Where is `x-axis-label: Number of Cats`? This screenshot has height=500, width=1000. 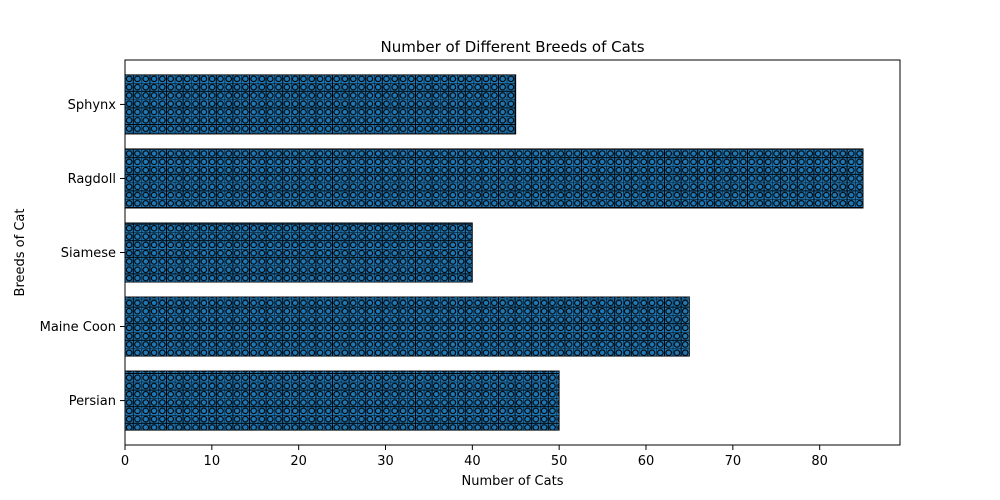
x-axis-label: Number of Cats is located at coordinates (513, 481).